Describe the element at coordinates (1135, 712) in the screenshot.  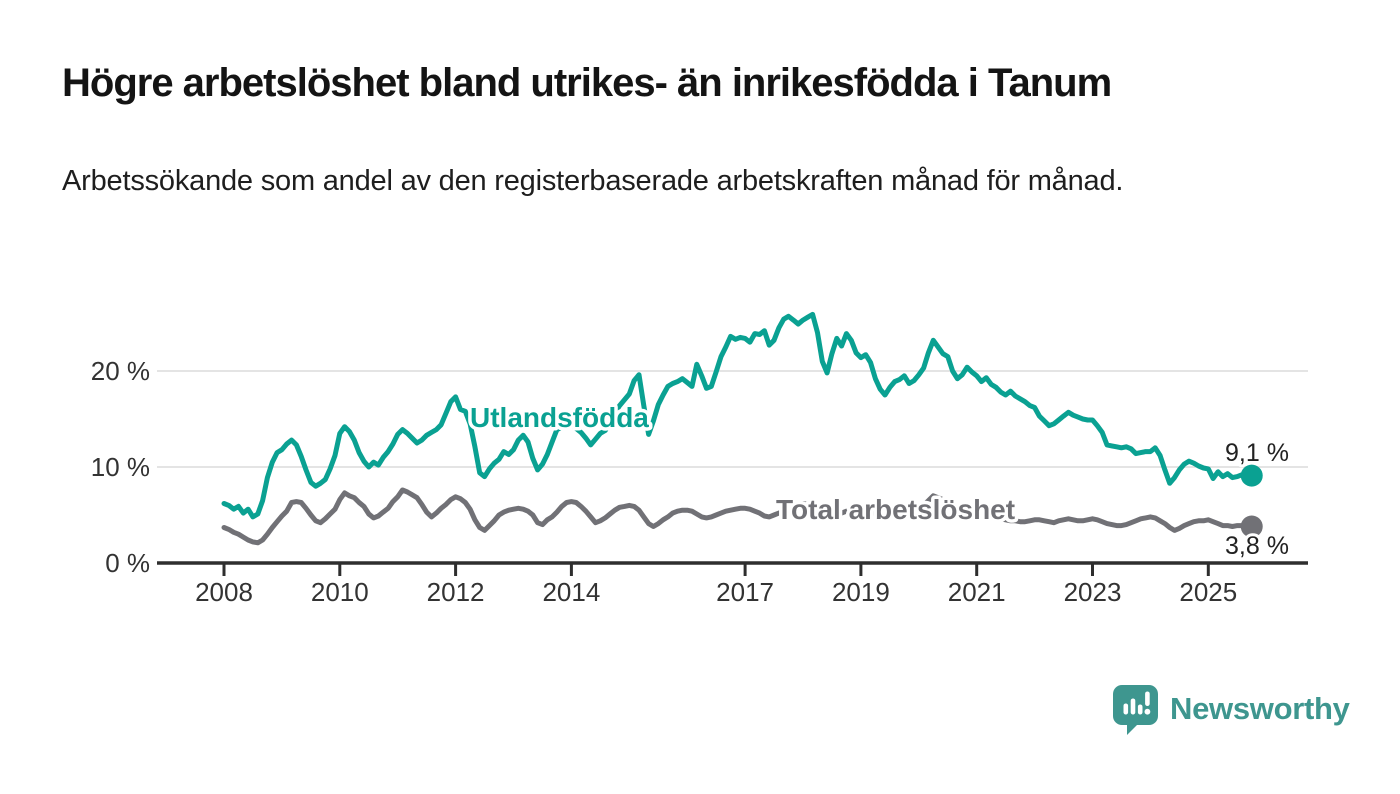
I see `newsworthy-bubble-chart-icon` at that location.